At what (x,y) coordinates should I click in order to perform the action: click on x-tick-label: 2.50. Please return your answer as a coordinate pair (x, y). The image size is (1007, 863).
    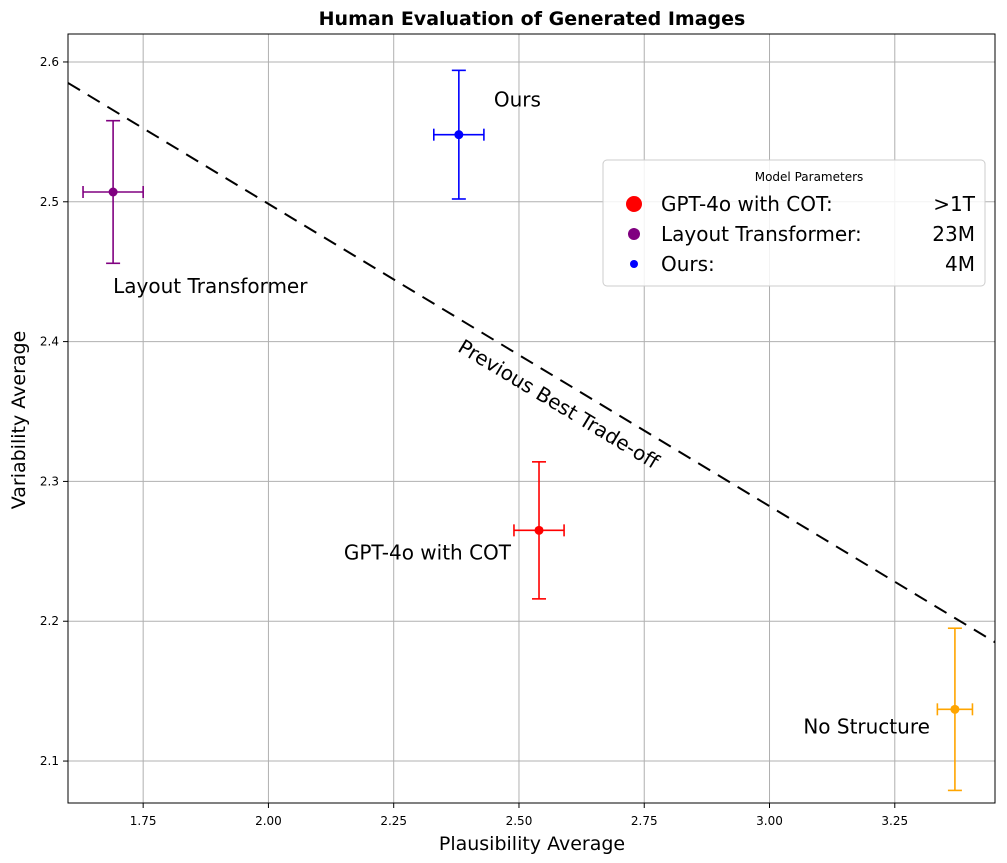
    Looking at the image, I should click on (519, 821).